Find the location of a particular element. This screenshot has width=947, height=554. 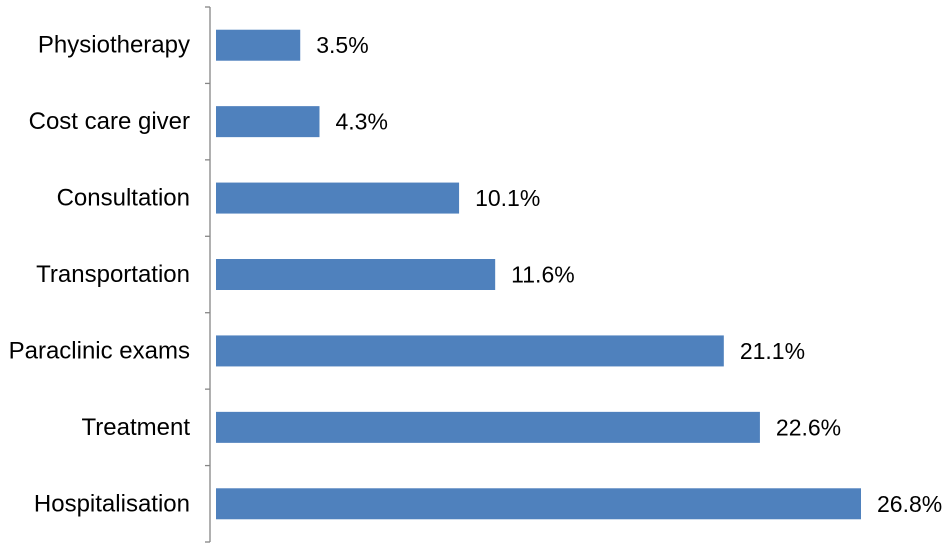

value-label: 26.8% is located at coordinates (909, 504).